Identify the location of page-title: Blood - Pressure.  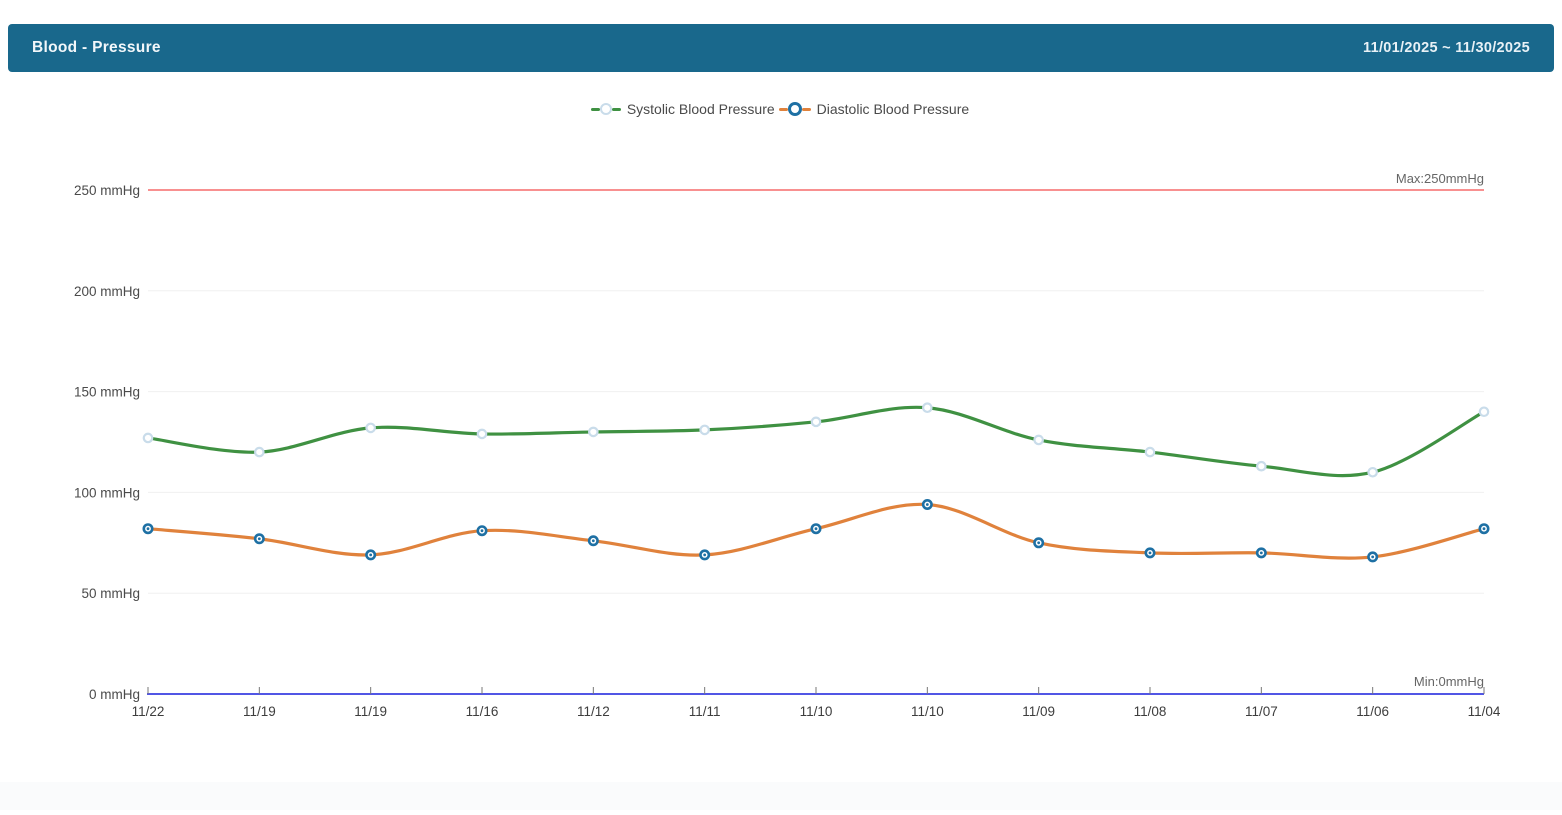
(96, 47).